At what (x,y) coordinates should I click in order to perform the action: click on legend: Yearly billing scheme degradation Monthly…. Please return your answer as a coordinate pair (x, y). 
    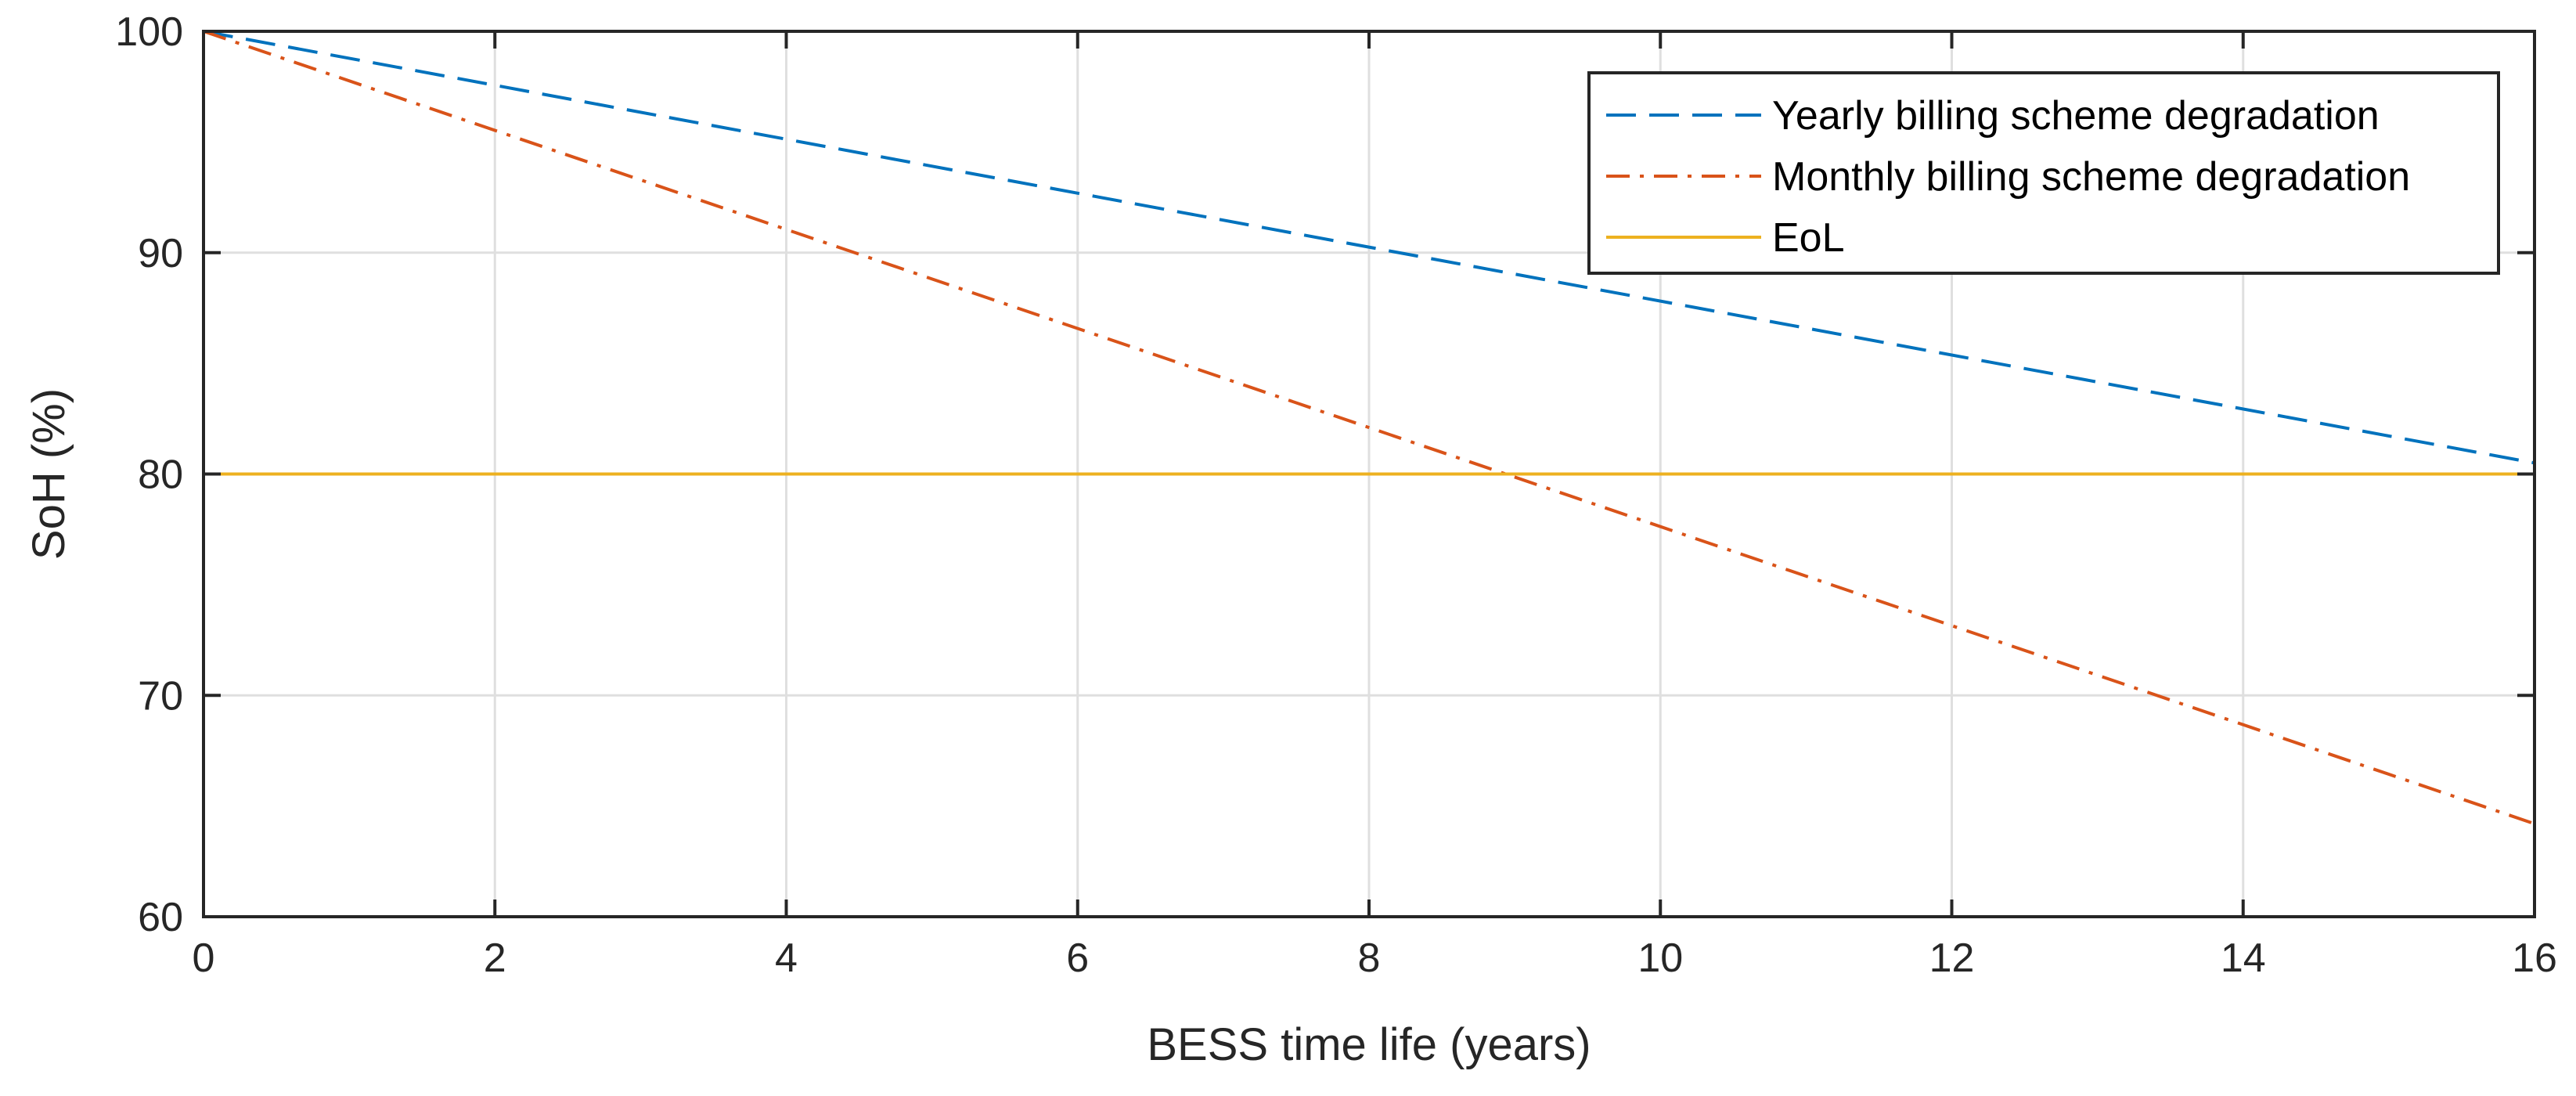
    Looking at the image, I should click on (2043, 173).